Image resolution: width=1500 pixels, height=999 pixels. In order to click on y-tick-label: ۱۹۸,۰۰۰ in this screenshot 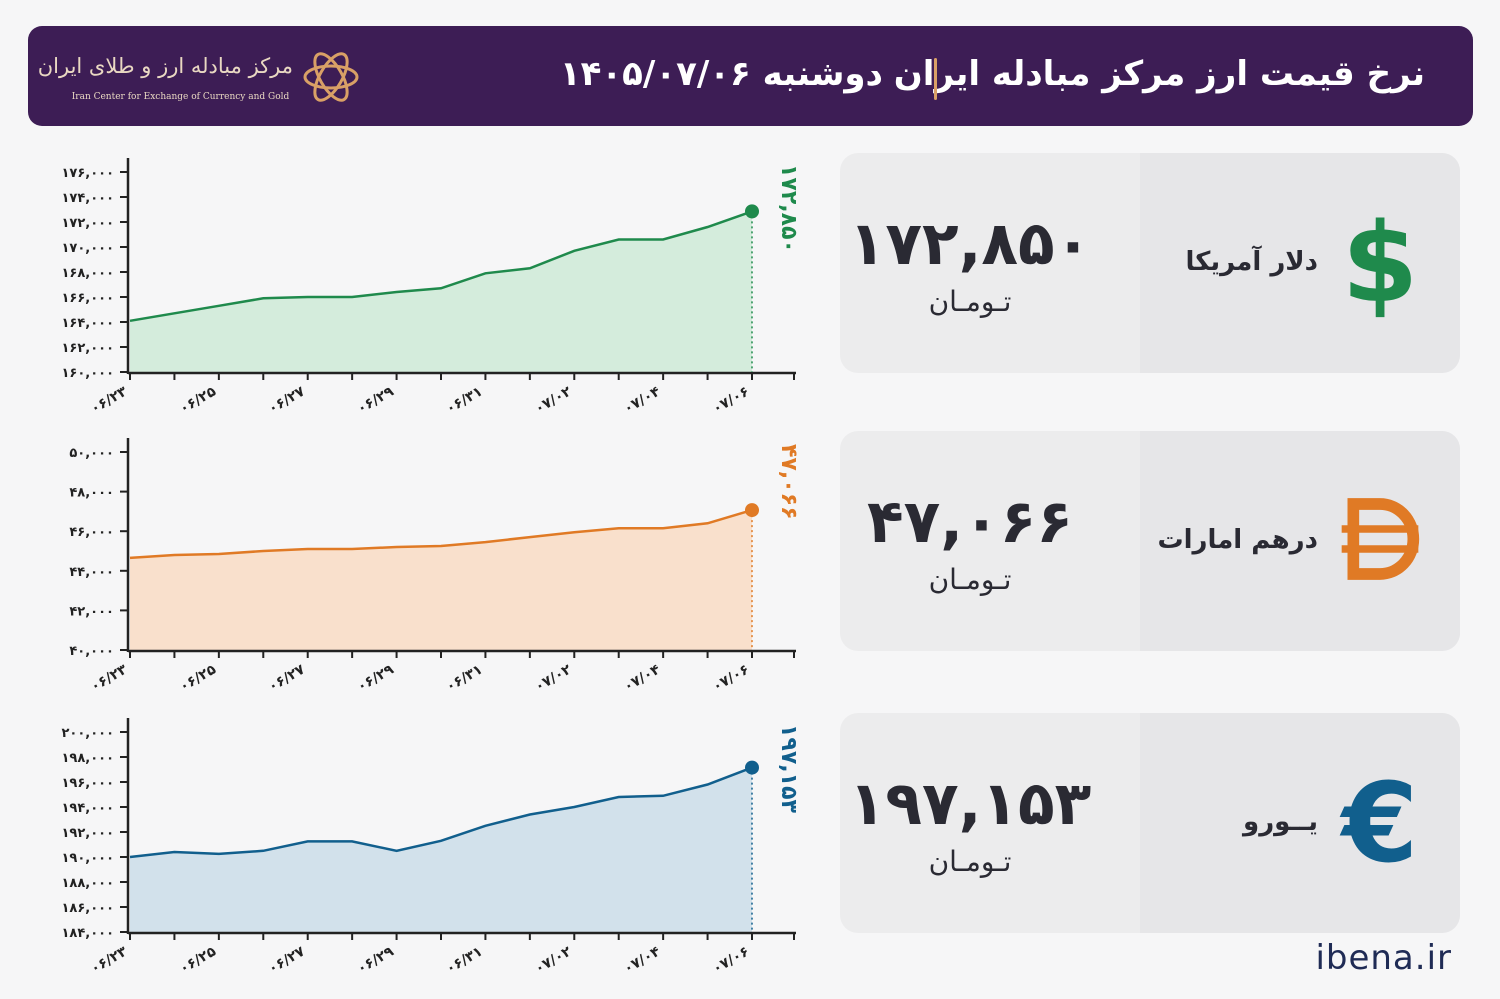, I will do `click(87, 758)`.